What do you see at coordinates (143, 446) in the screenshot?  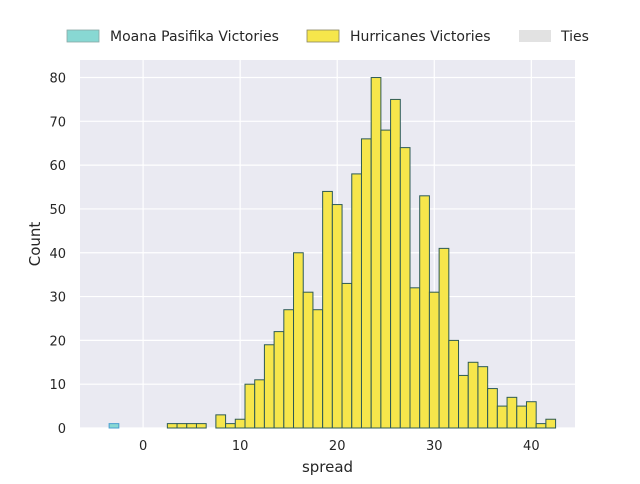 I see `x-tick-label: 0` at bounding box center [143, 446].